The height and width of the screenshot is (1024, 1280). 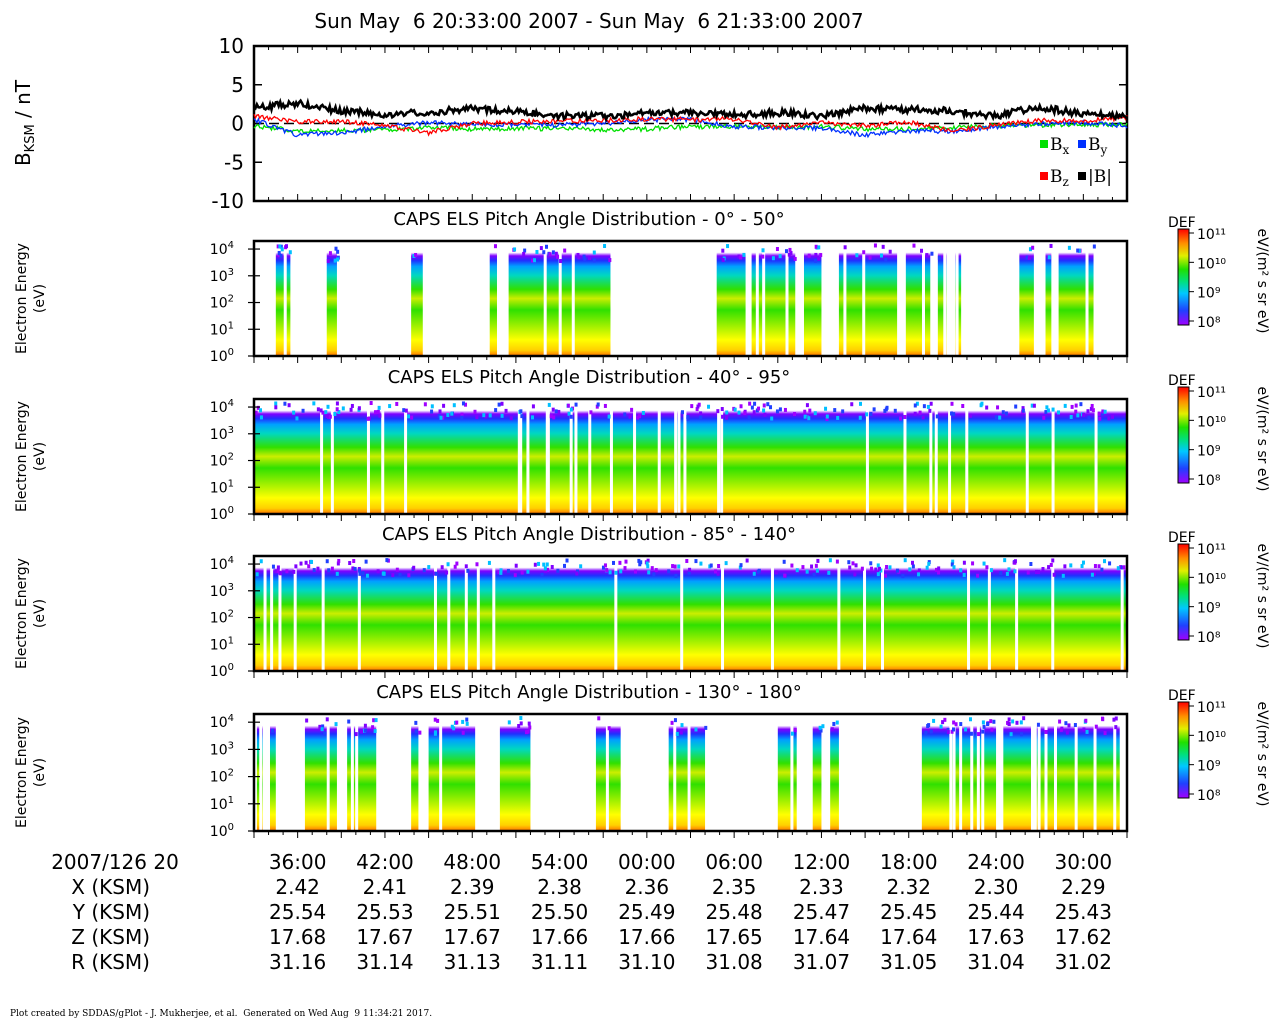 What do you see at coordinates (996, 862) in the screenshot?
I see `time-tick-label: 24:00` at bounding box center [996, 862].